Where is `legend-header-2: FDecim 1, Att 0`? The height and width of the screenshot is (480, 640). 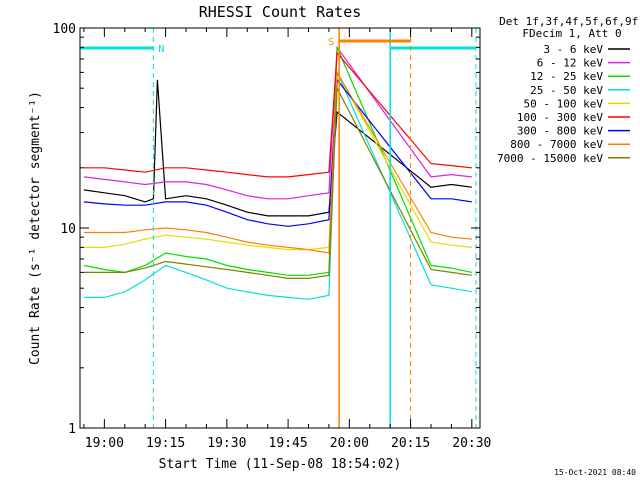 legend-header-2: FDecim 1, Att 0 is located at coordinates (571, 33).